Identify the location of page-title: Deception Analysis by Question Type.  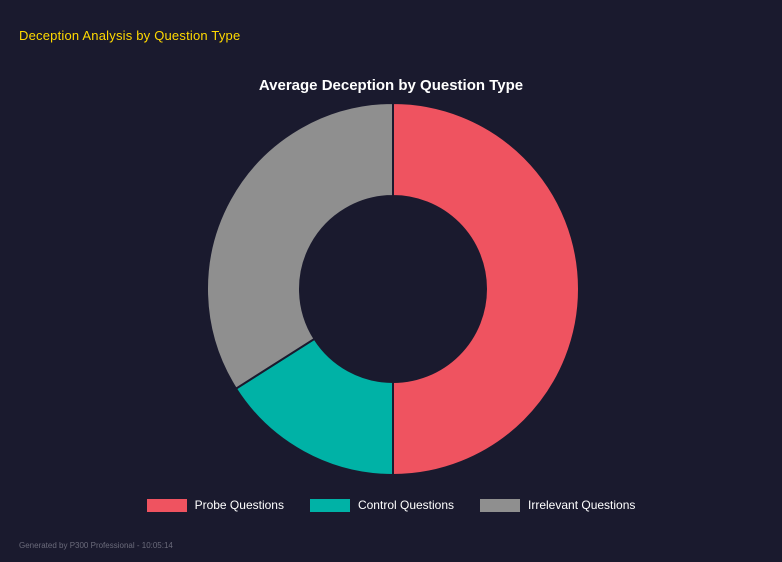
(130, 35).